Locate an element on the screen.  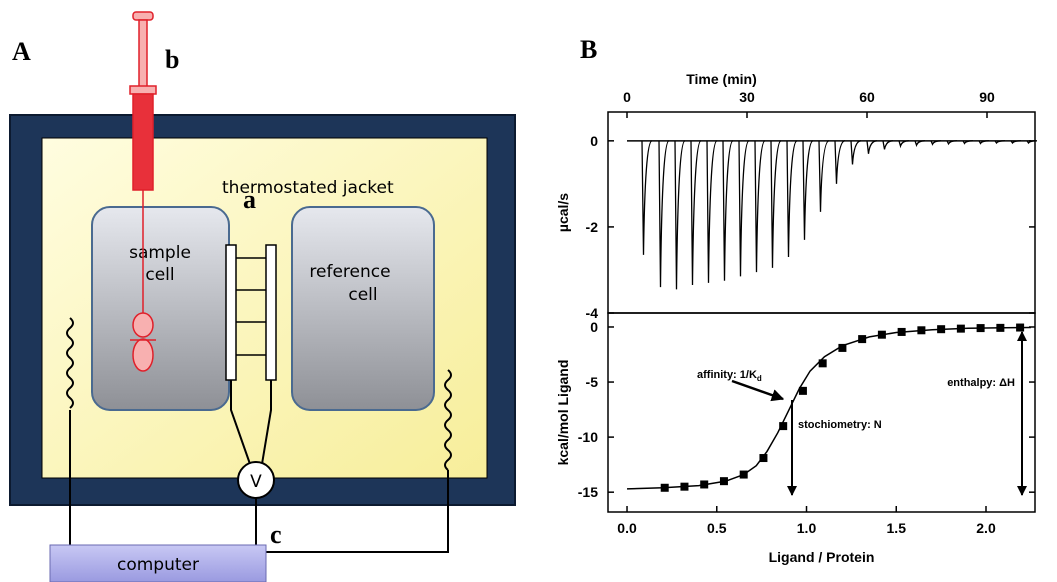
x-tick-label: 0.5 is located at coordinates (717, 528).